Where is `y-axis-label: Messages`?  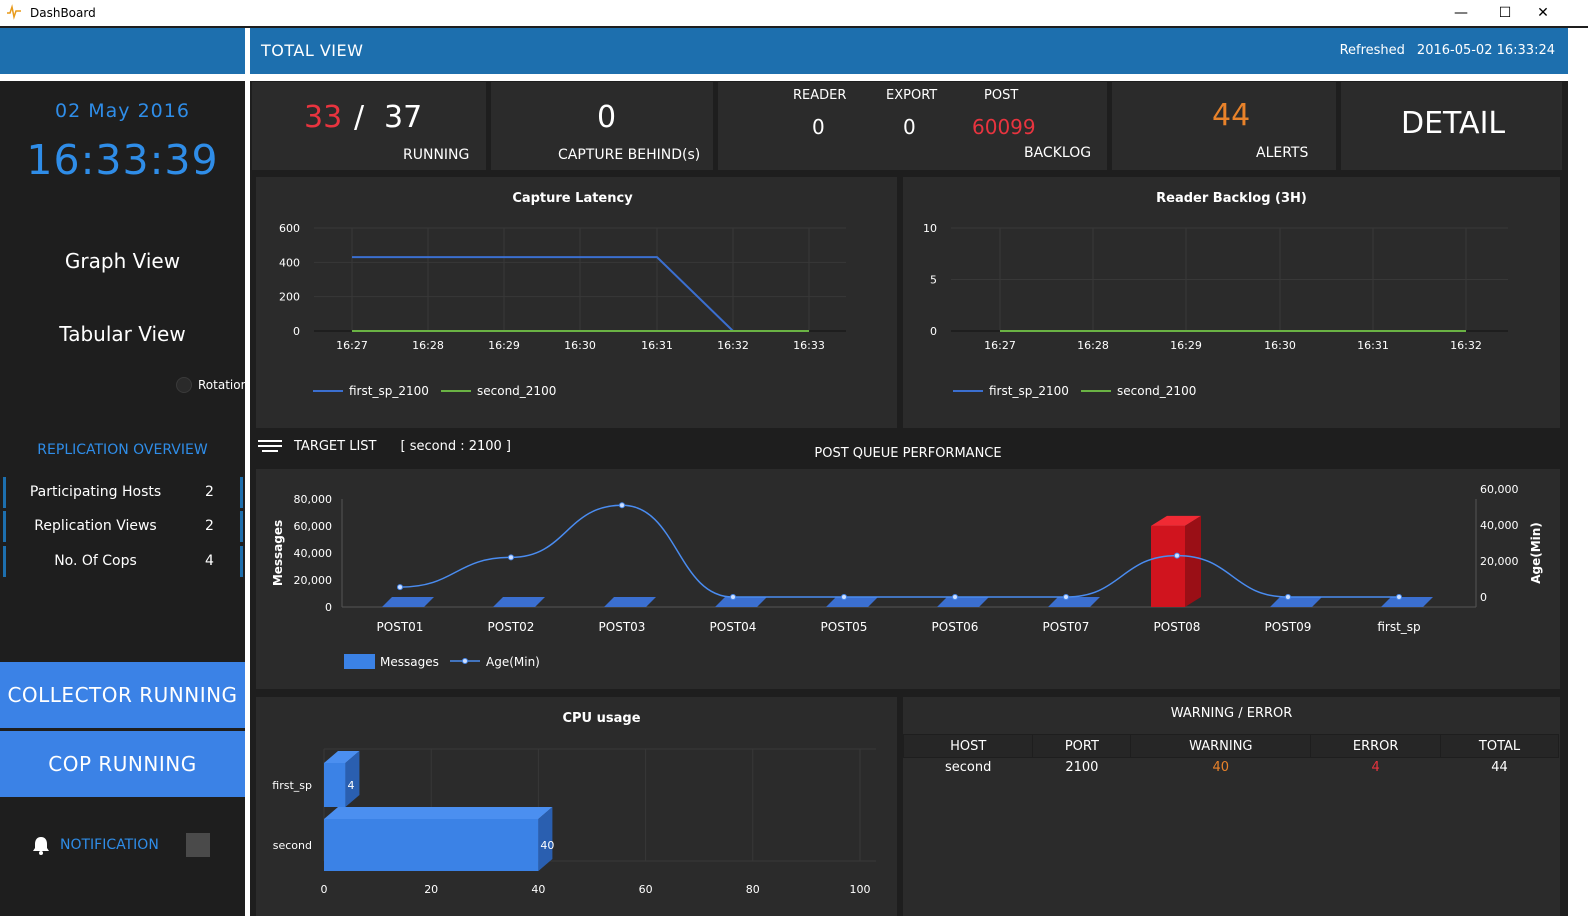
y-axis-label: Messages is located at coordinates (278, 553).